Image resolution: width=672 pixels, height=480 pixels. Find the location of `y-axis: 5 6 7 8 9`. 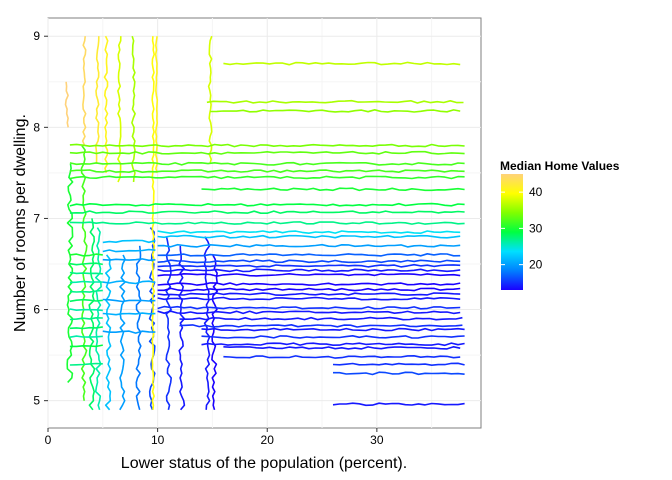

y-axis: 5 6 7 8 9 is located at coordinates (40, 218).